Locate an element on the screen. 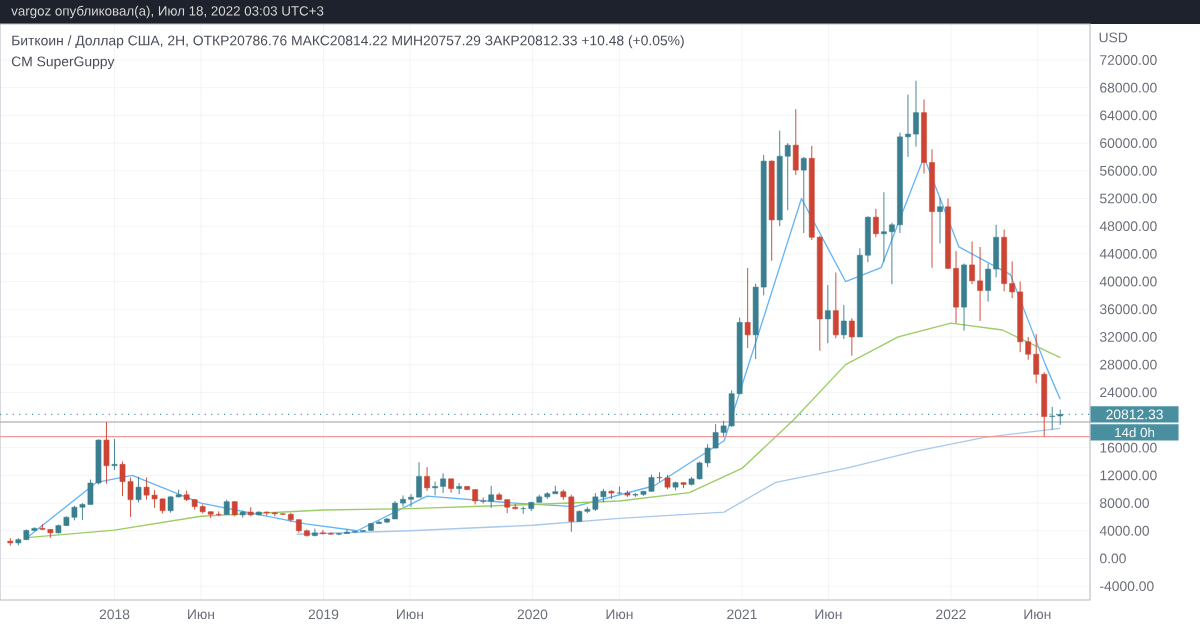 Image resolution: width=1200 pixels, height=644 pixels. line-series is located at coordinates (678, 481).